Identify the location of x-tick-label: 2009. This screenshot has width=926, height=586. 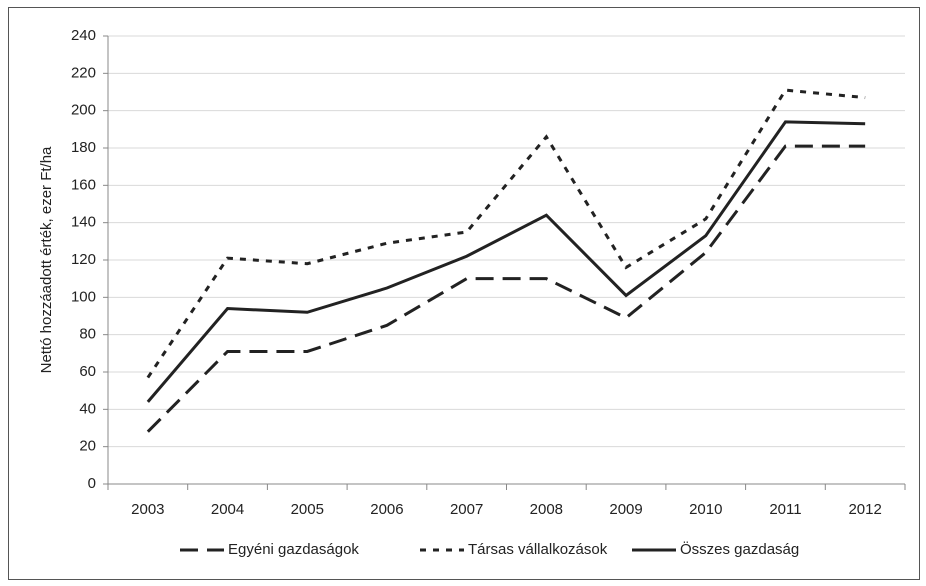
(625, 509).